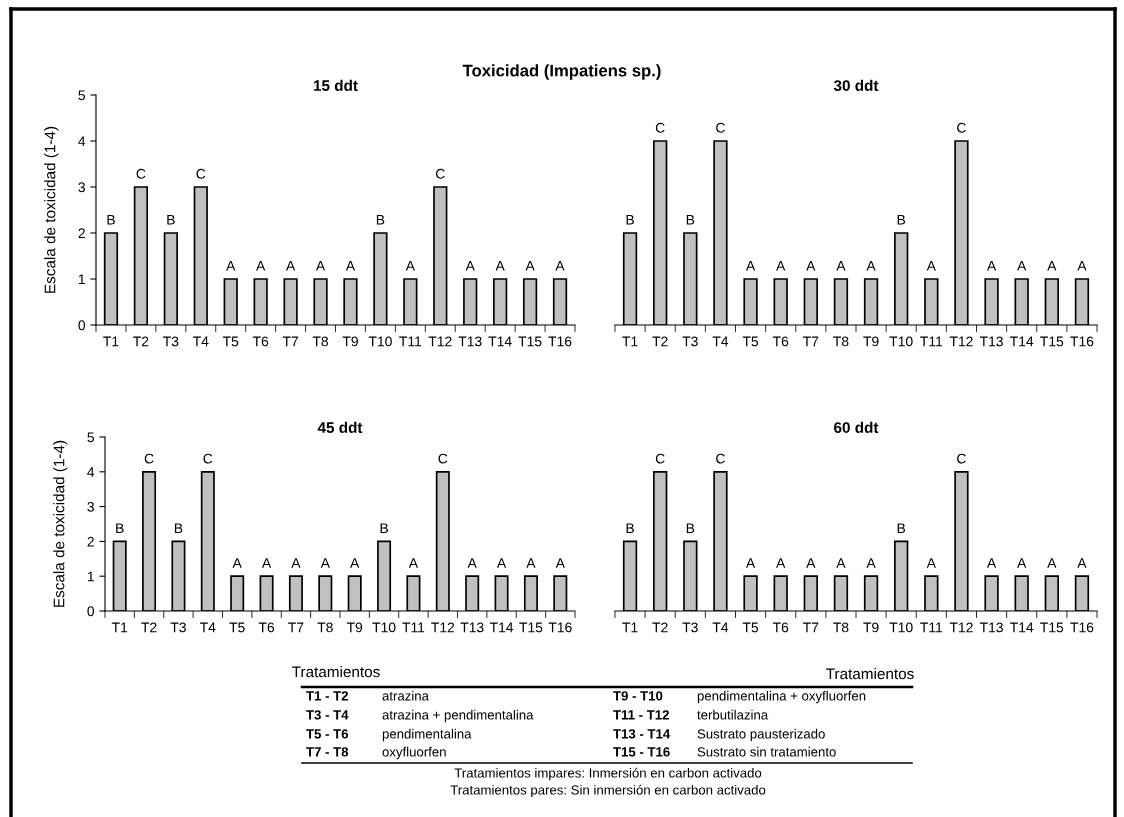 The image size is (1124, 817). I want to click on y-tick-label: 5, so click(81, 95).